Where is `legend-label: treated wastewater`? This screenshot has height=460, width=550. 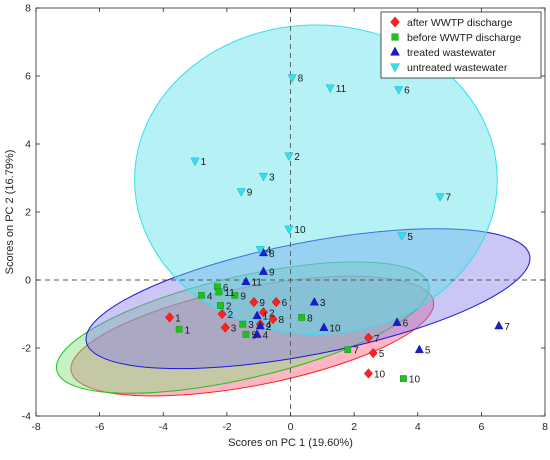
legend-label: treated wastewater is located at coordinates (451, 53).